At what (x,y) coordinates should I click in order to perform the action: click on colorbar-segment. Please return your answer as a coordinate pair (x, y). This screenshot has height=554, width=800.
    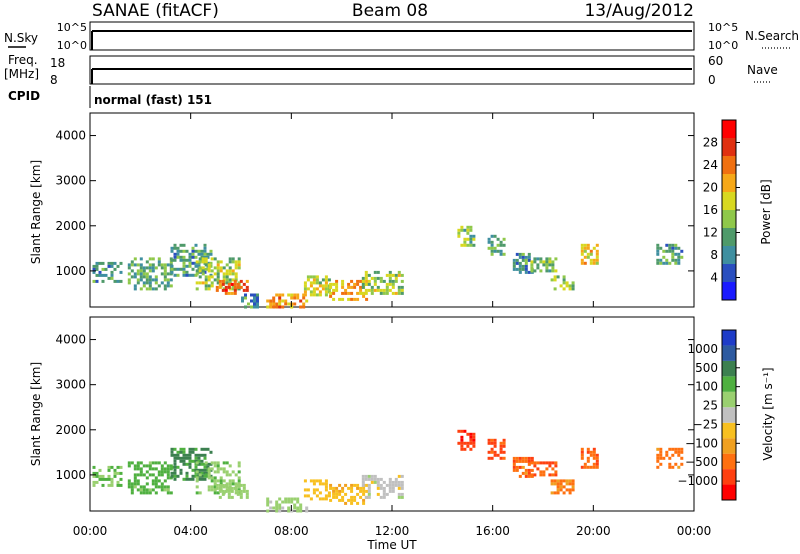
    Looking at the image, I should click on (729, 384).